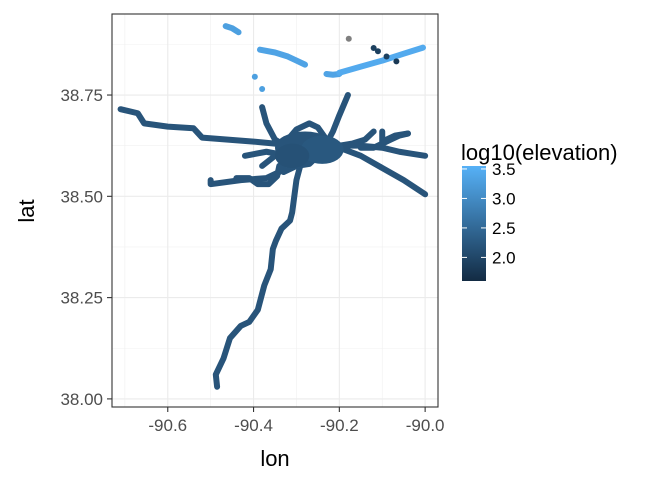 The width and height of the screenshot is (672, 480). What do you see at coordinates (504, 228) in the screenshot?
I see `legend-tick-label: 2.5` at bounding box center [504, 228].